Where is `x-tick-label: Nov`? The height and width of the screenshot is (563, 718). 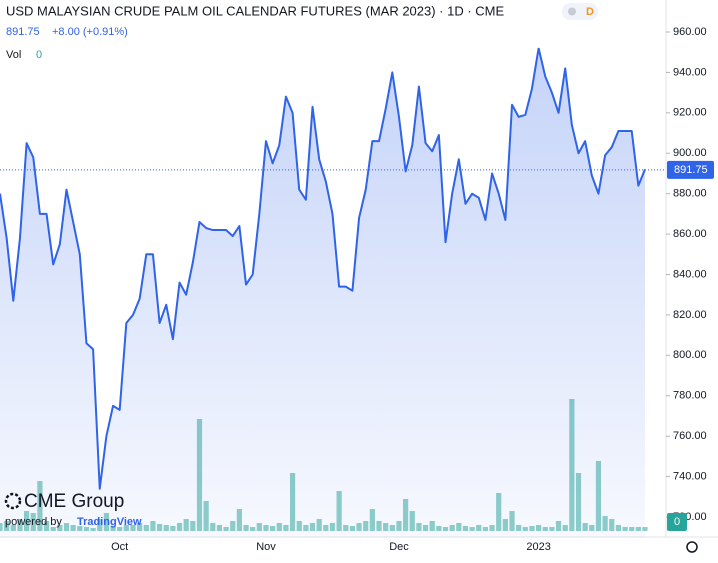
x-tick-label: Nov is located at coordinates (266, 547).